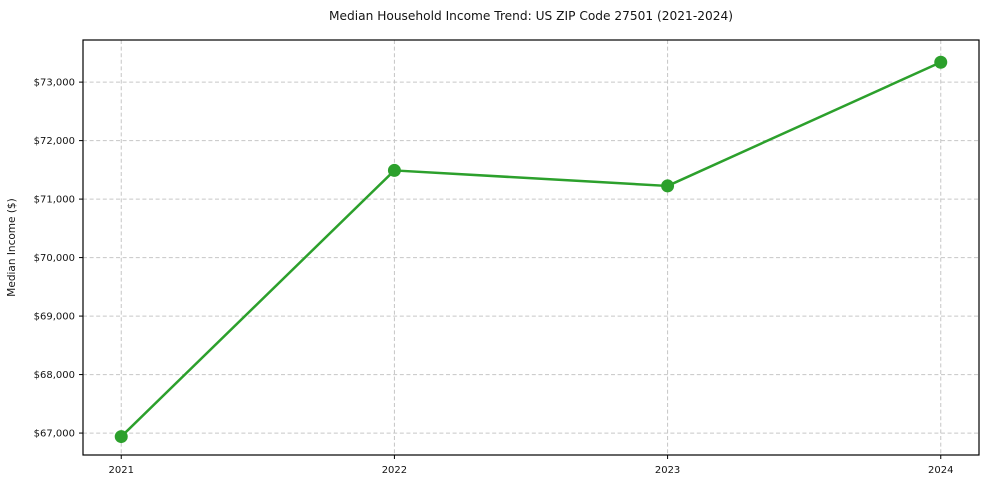 This screenshot has height=490, width=989. Describe the element at coordinates (940, 470) in the screenshot. I see `x-tick-label: 2024` at that location.